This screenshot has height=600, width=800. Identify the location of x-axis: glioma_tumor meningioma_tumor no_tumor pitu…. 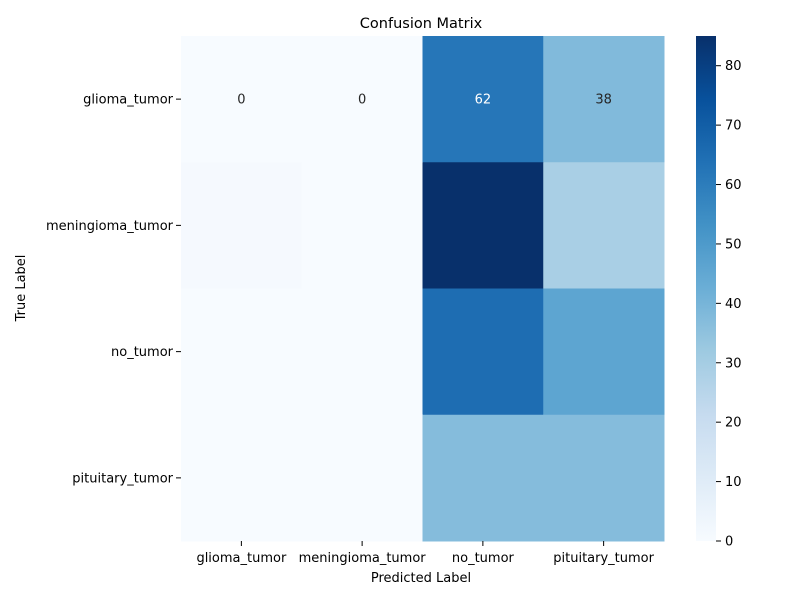
(425, 553).